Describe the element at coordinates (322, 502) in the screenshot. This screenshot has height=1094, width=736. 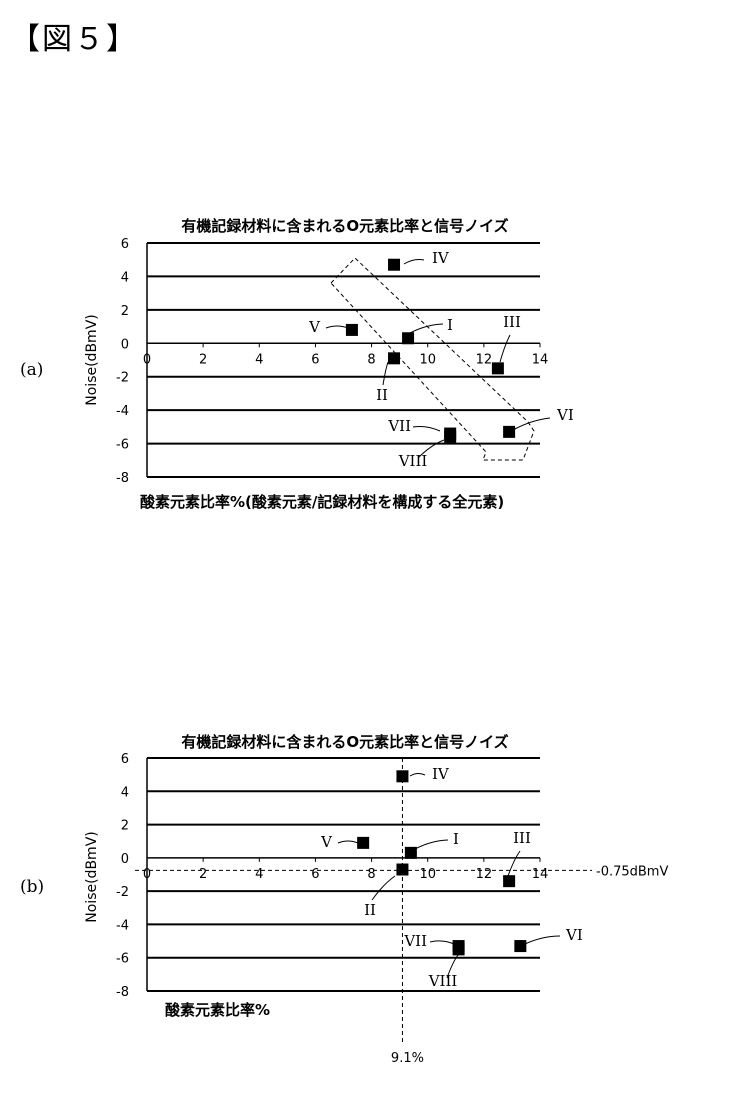
I see `x-axis-label: 酸素元素比率%(酸素元素/記録材料を構成する全元素)` at that location.